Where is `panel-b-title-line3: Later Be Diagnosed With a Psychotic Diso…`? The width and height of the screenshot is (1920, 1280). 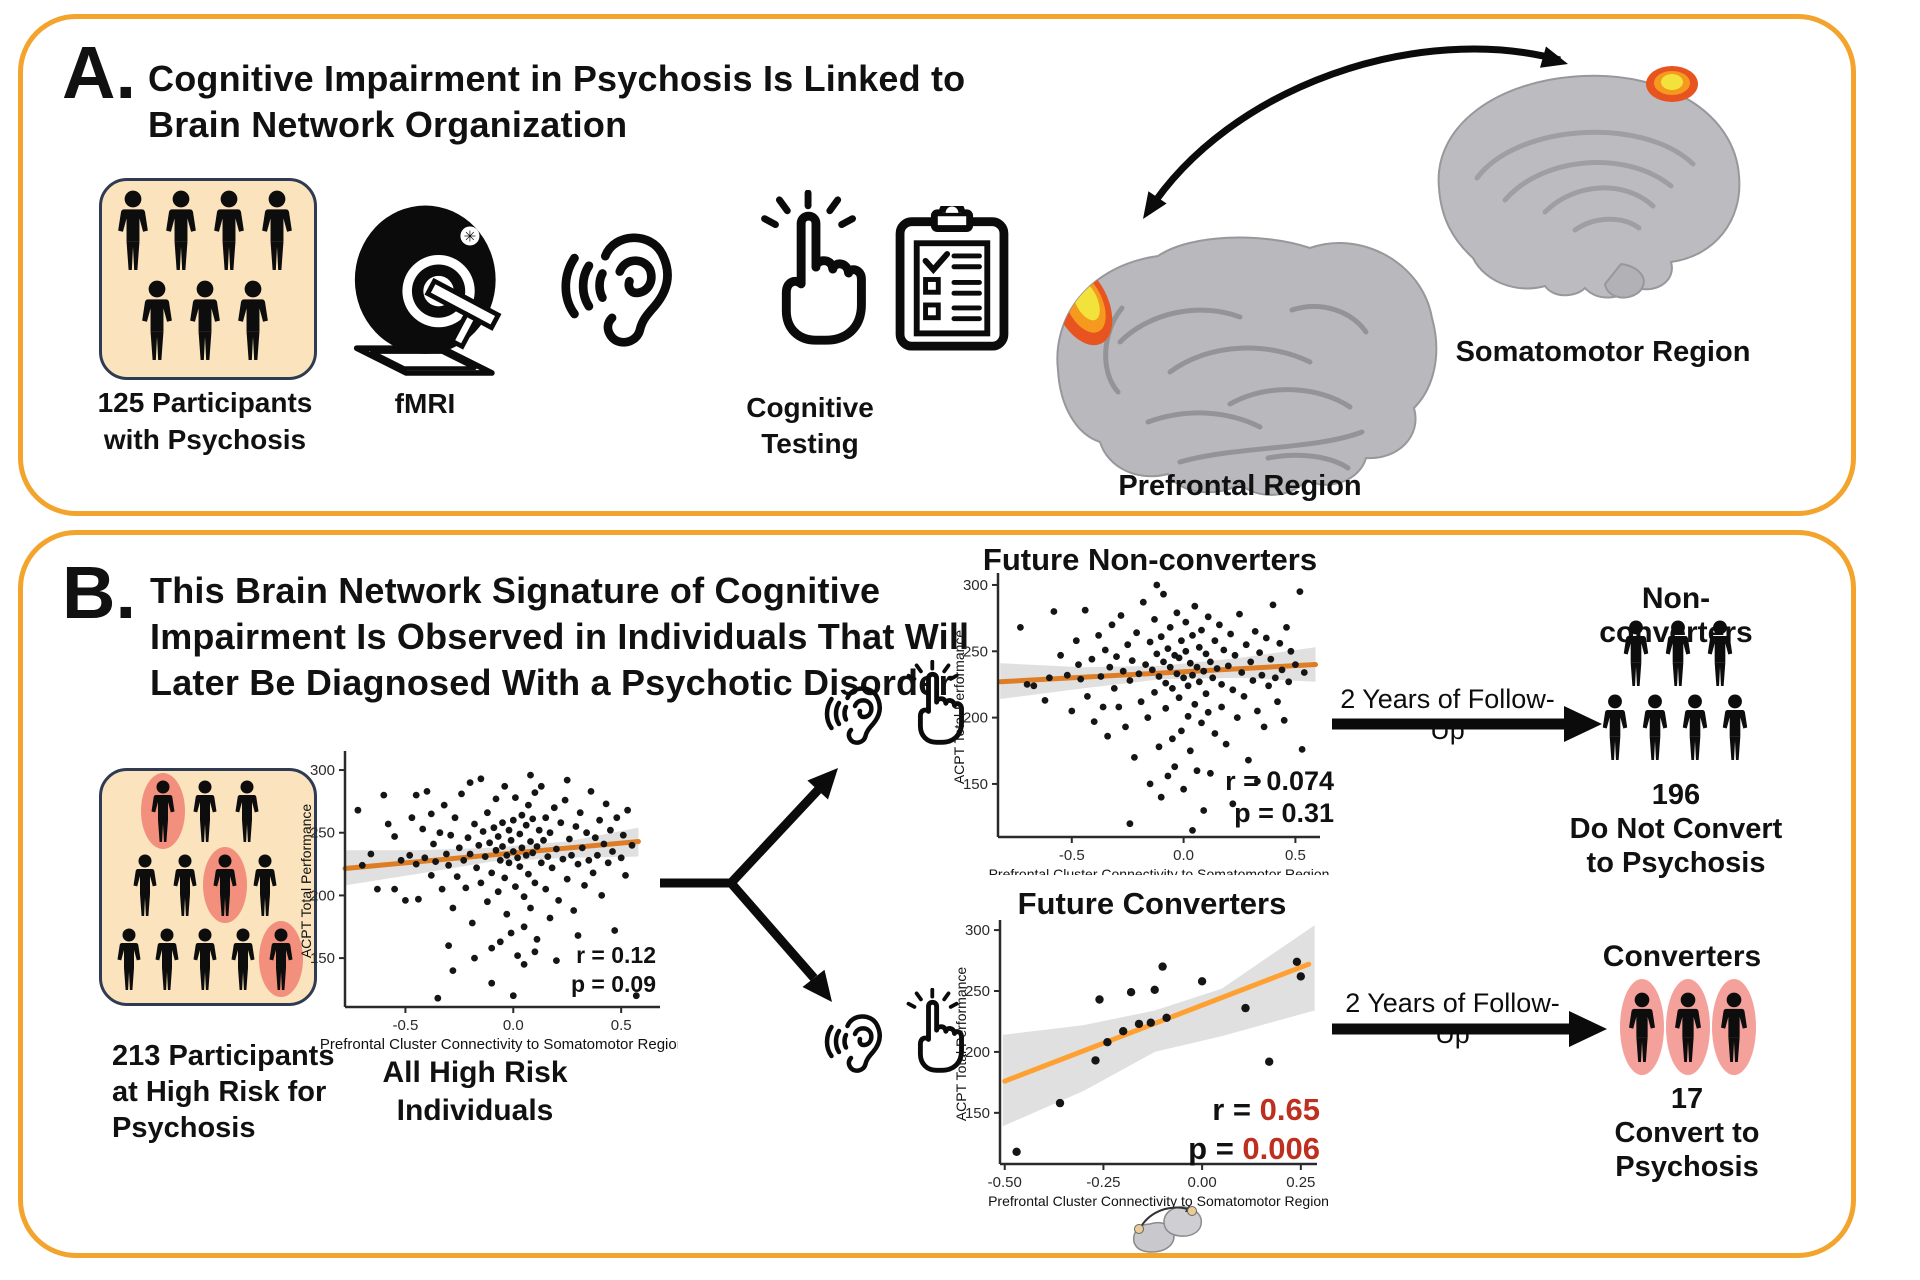 panel-b-title-line3: Later Be Diagnosed With a Psychotic Diso… is located at coordinates (551, 682).